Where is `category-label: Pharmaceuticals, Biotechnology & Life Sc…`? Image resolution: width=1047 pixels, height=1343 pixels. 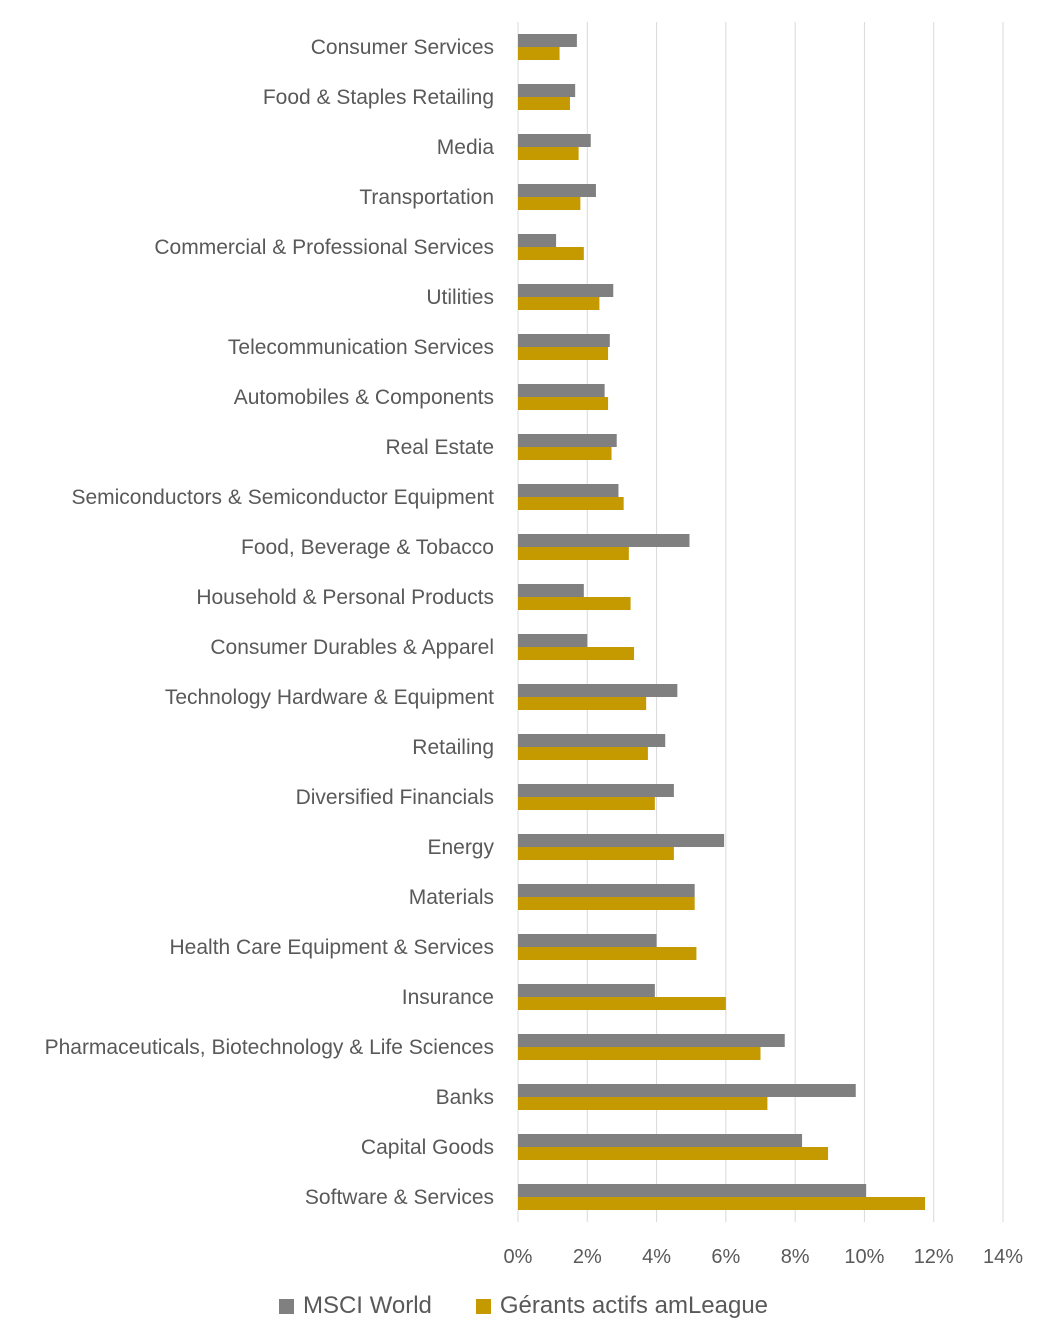
category-label: Pharmaceuticals, Biotechnology & Life Sc… is located at coordinates (269, 1047).